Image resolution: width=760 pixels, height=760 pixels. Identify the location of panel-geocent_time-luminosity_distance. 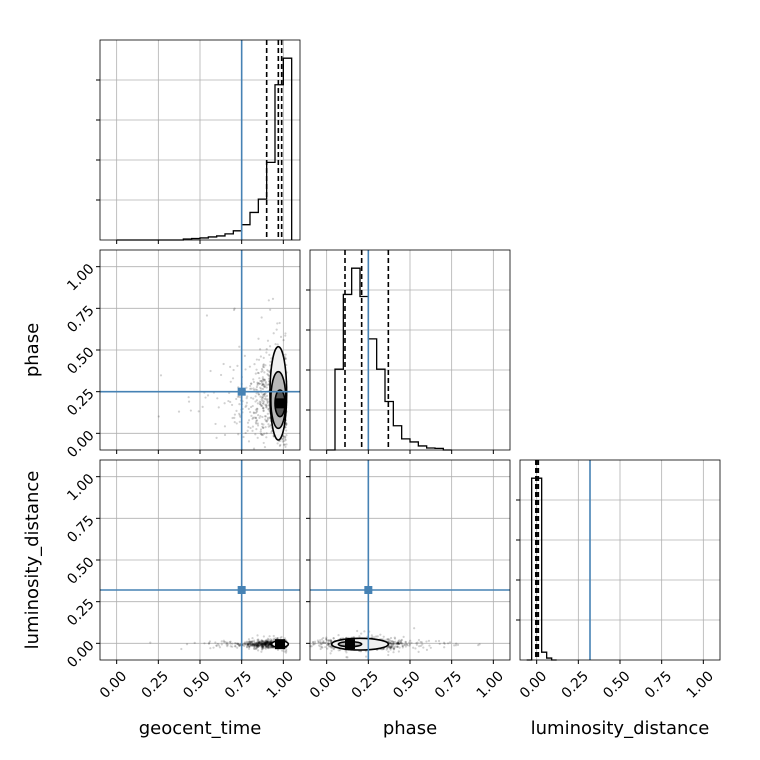
(200, 560).